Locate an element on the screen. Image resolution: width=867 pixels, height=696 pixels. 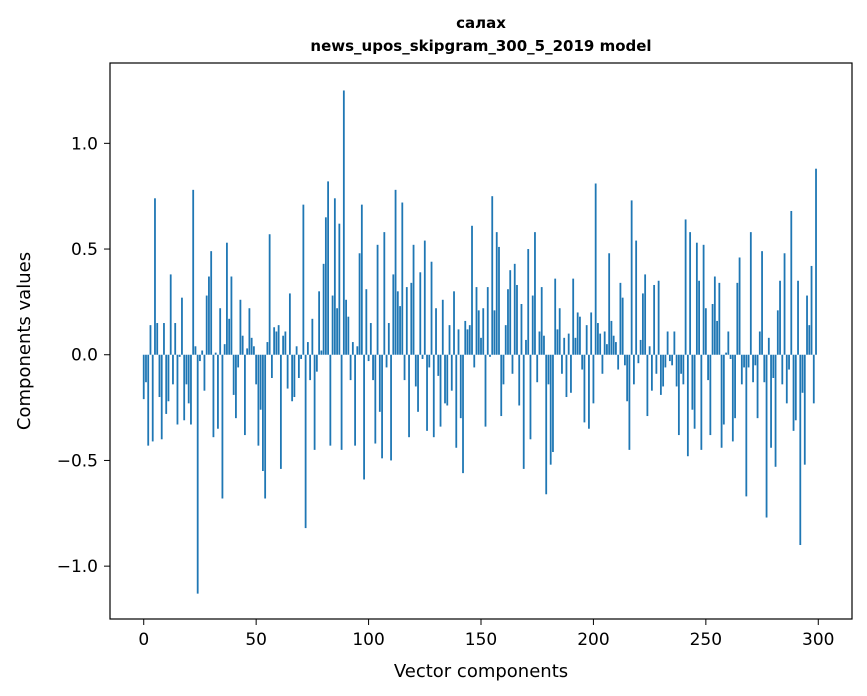
y-tick-label: −0.5 is located at coordinates (77, 461).